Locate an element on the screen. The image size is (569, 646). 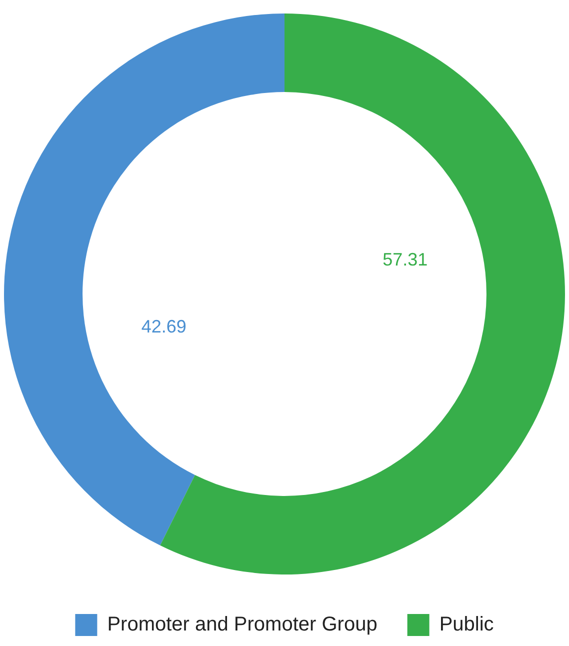
legend-label: Public is located at coordinates (466, 625).